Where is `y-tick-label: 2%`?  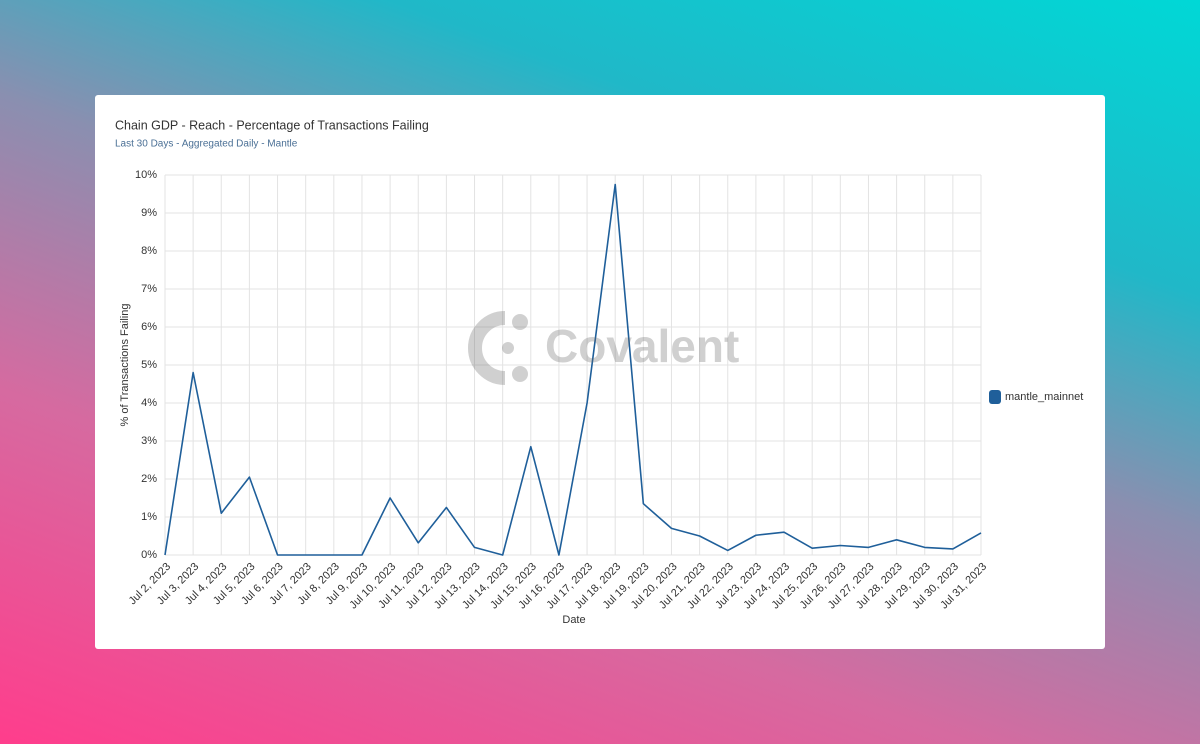
y-tick-label: 2% is located at coordinates (149, 479).